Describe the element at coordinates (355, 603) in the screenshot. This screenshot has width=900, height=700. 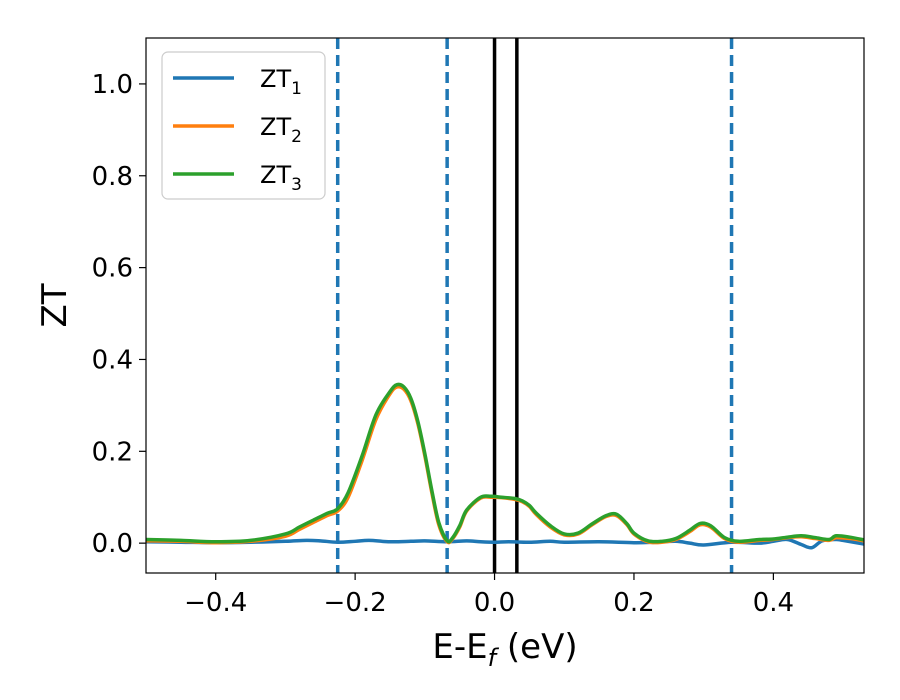
I see `x-tick-label: −0.2` at that location.